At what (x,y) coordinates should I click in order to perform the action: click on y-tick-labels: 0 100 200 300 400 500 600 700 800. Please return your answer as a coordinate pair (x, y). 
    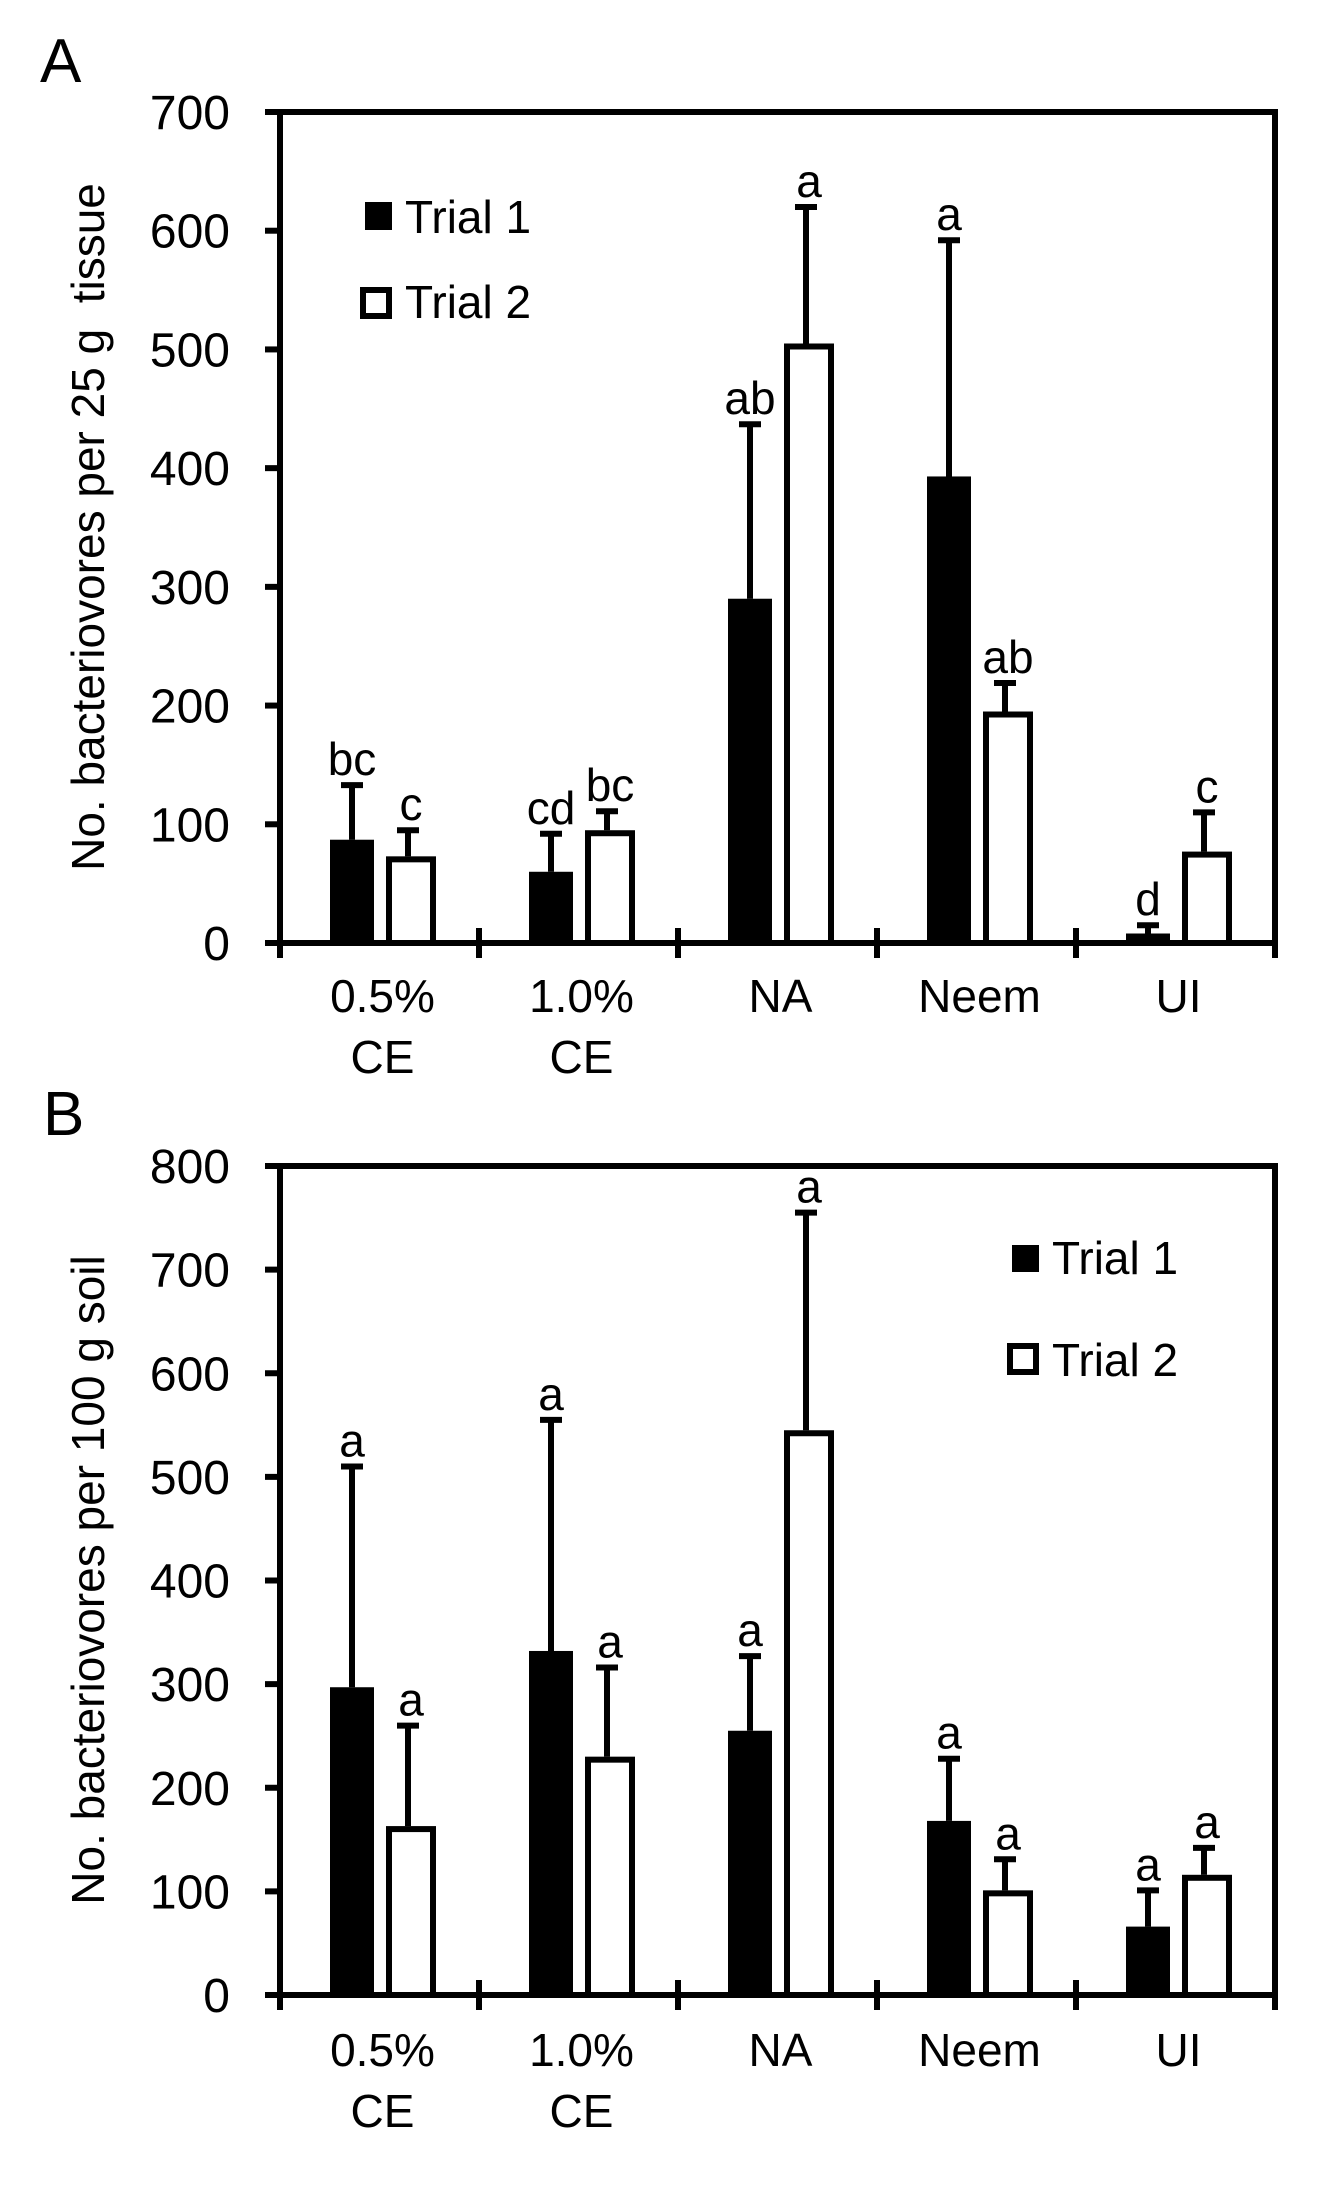
    Looking at the image, I should click on (190, 1582).